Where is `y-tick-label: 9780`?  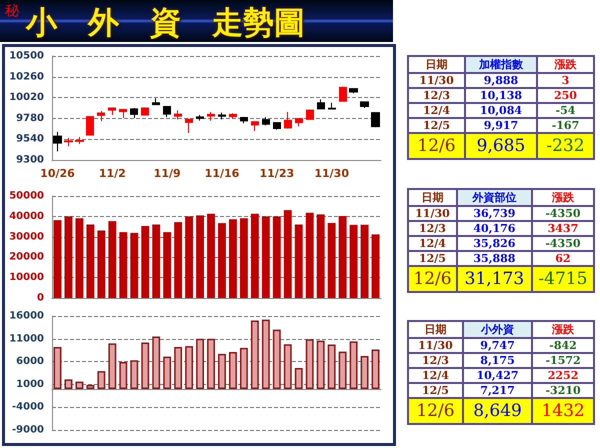
y-tick-label: 9780 is located at coordinates (30, 118).